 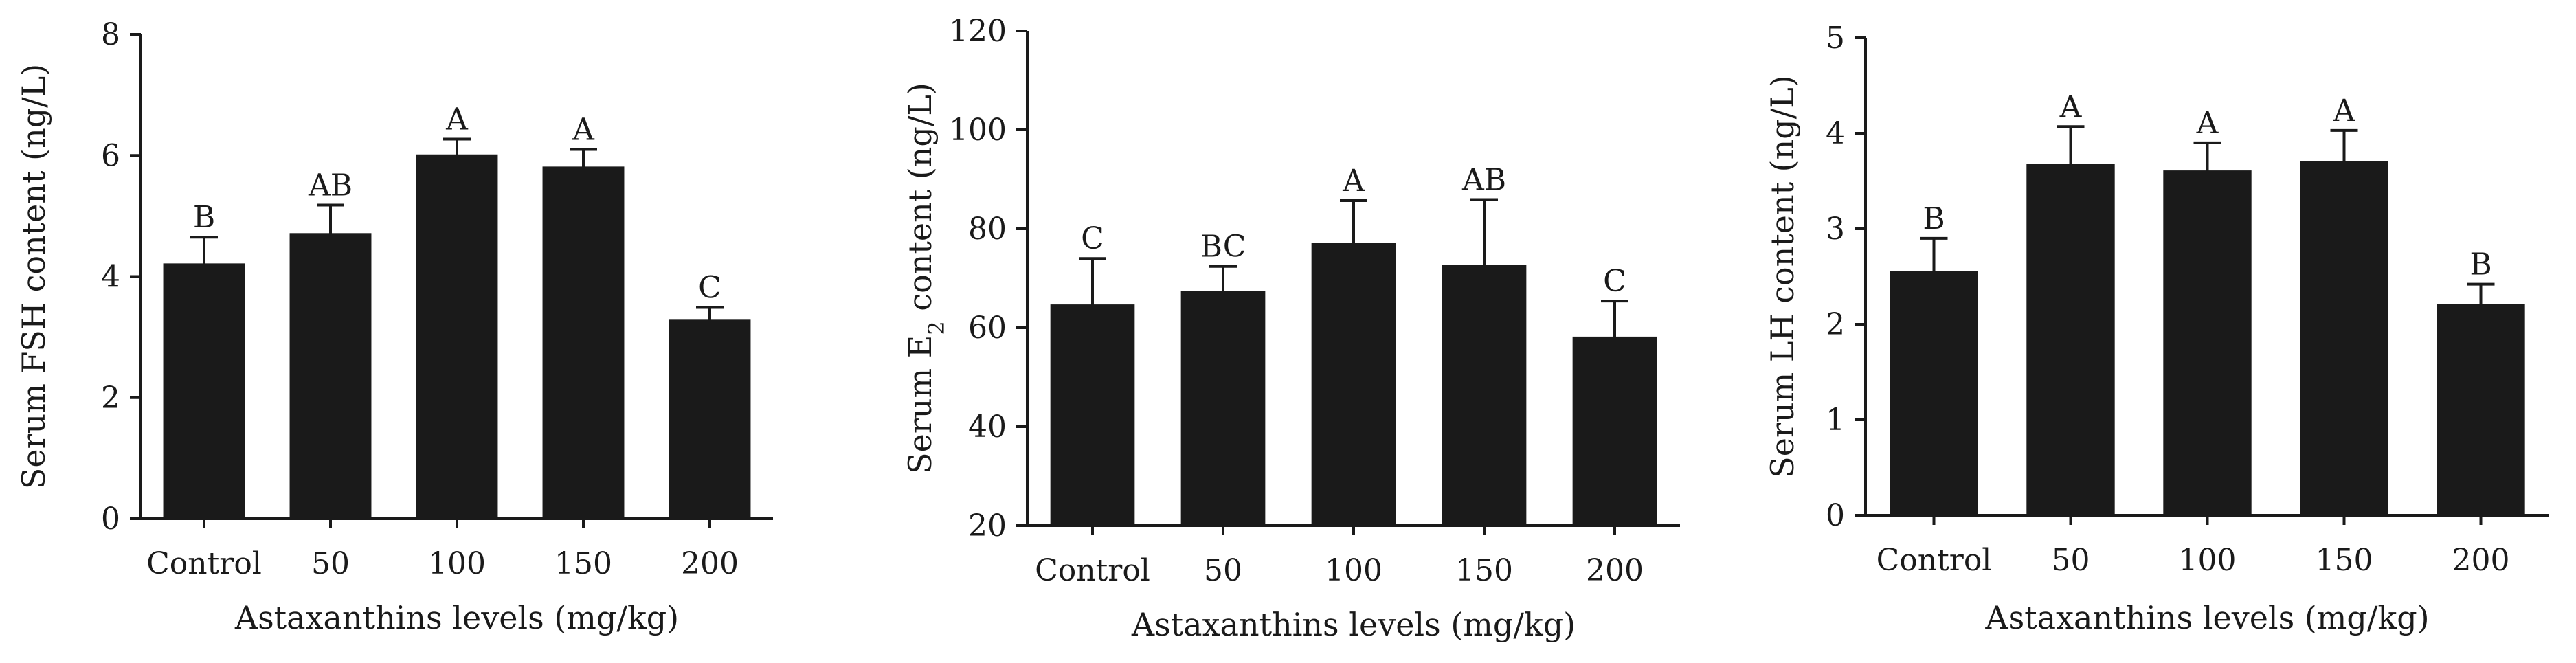 What do you see at coordinates (1836, 229) in the screenshot?
I see `y-tick-label: 3` at bounding box center [1836, 229].